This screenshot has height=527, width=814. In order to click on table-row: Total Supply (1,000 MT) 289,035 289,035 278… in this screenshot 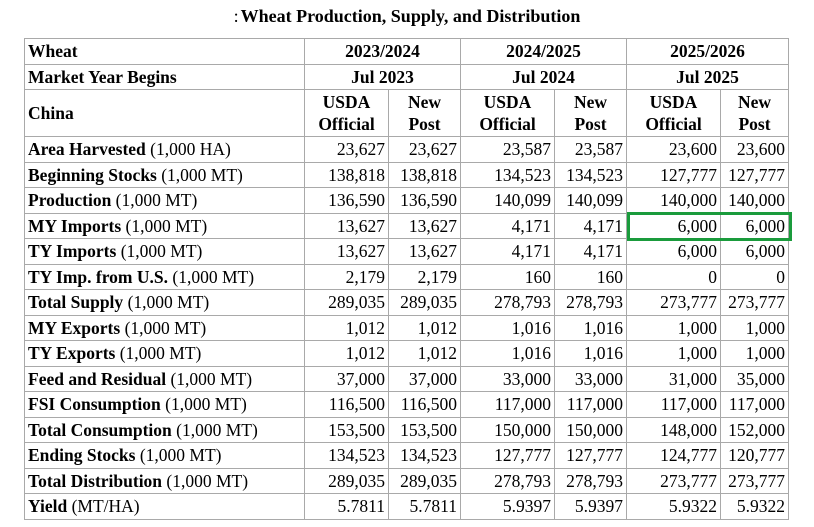, I will do `click(406, 302)`.